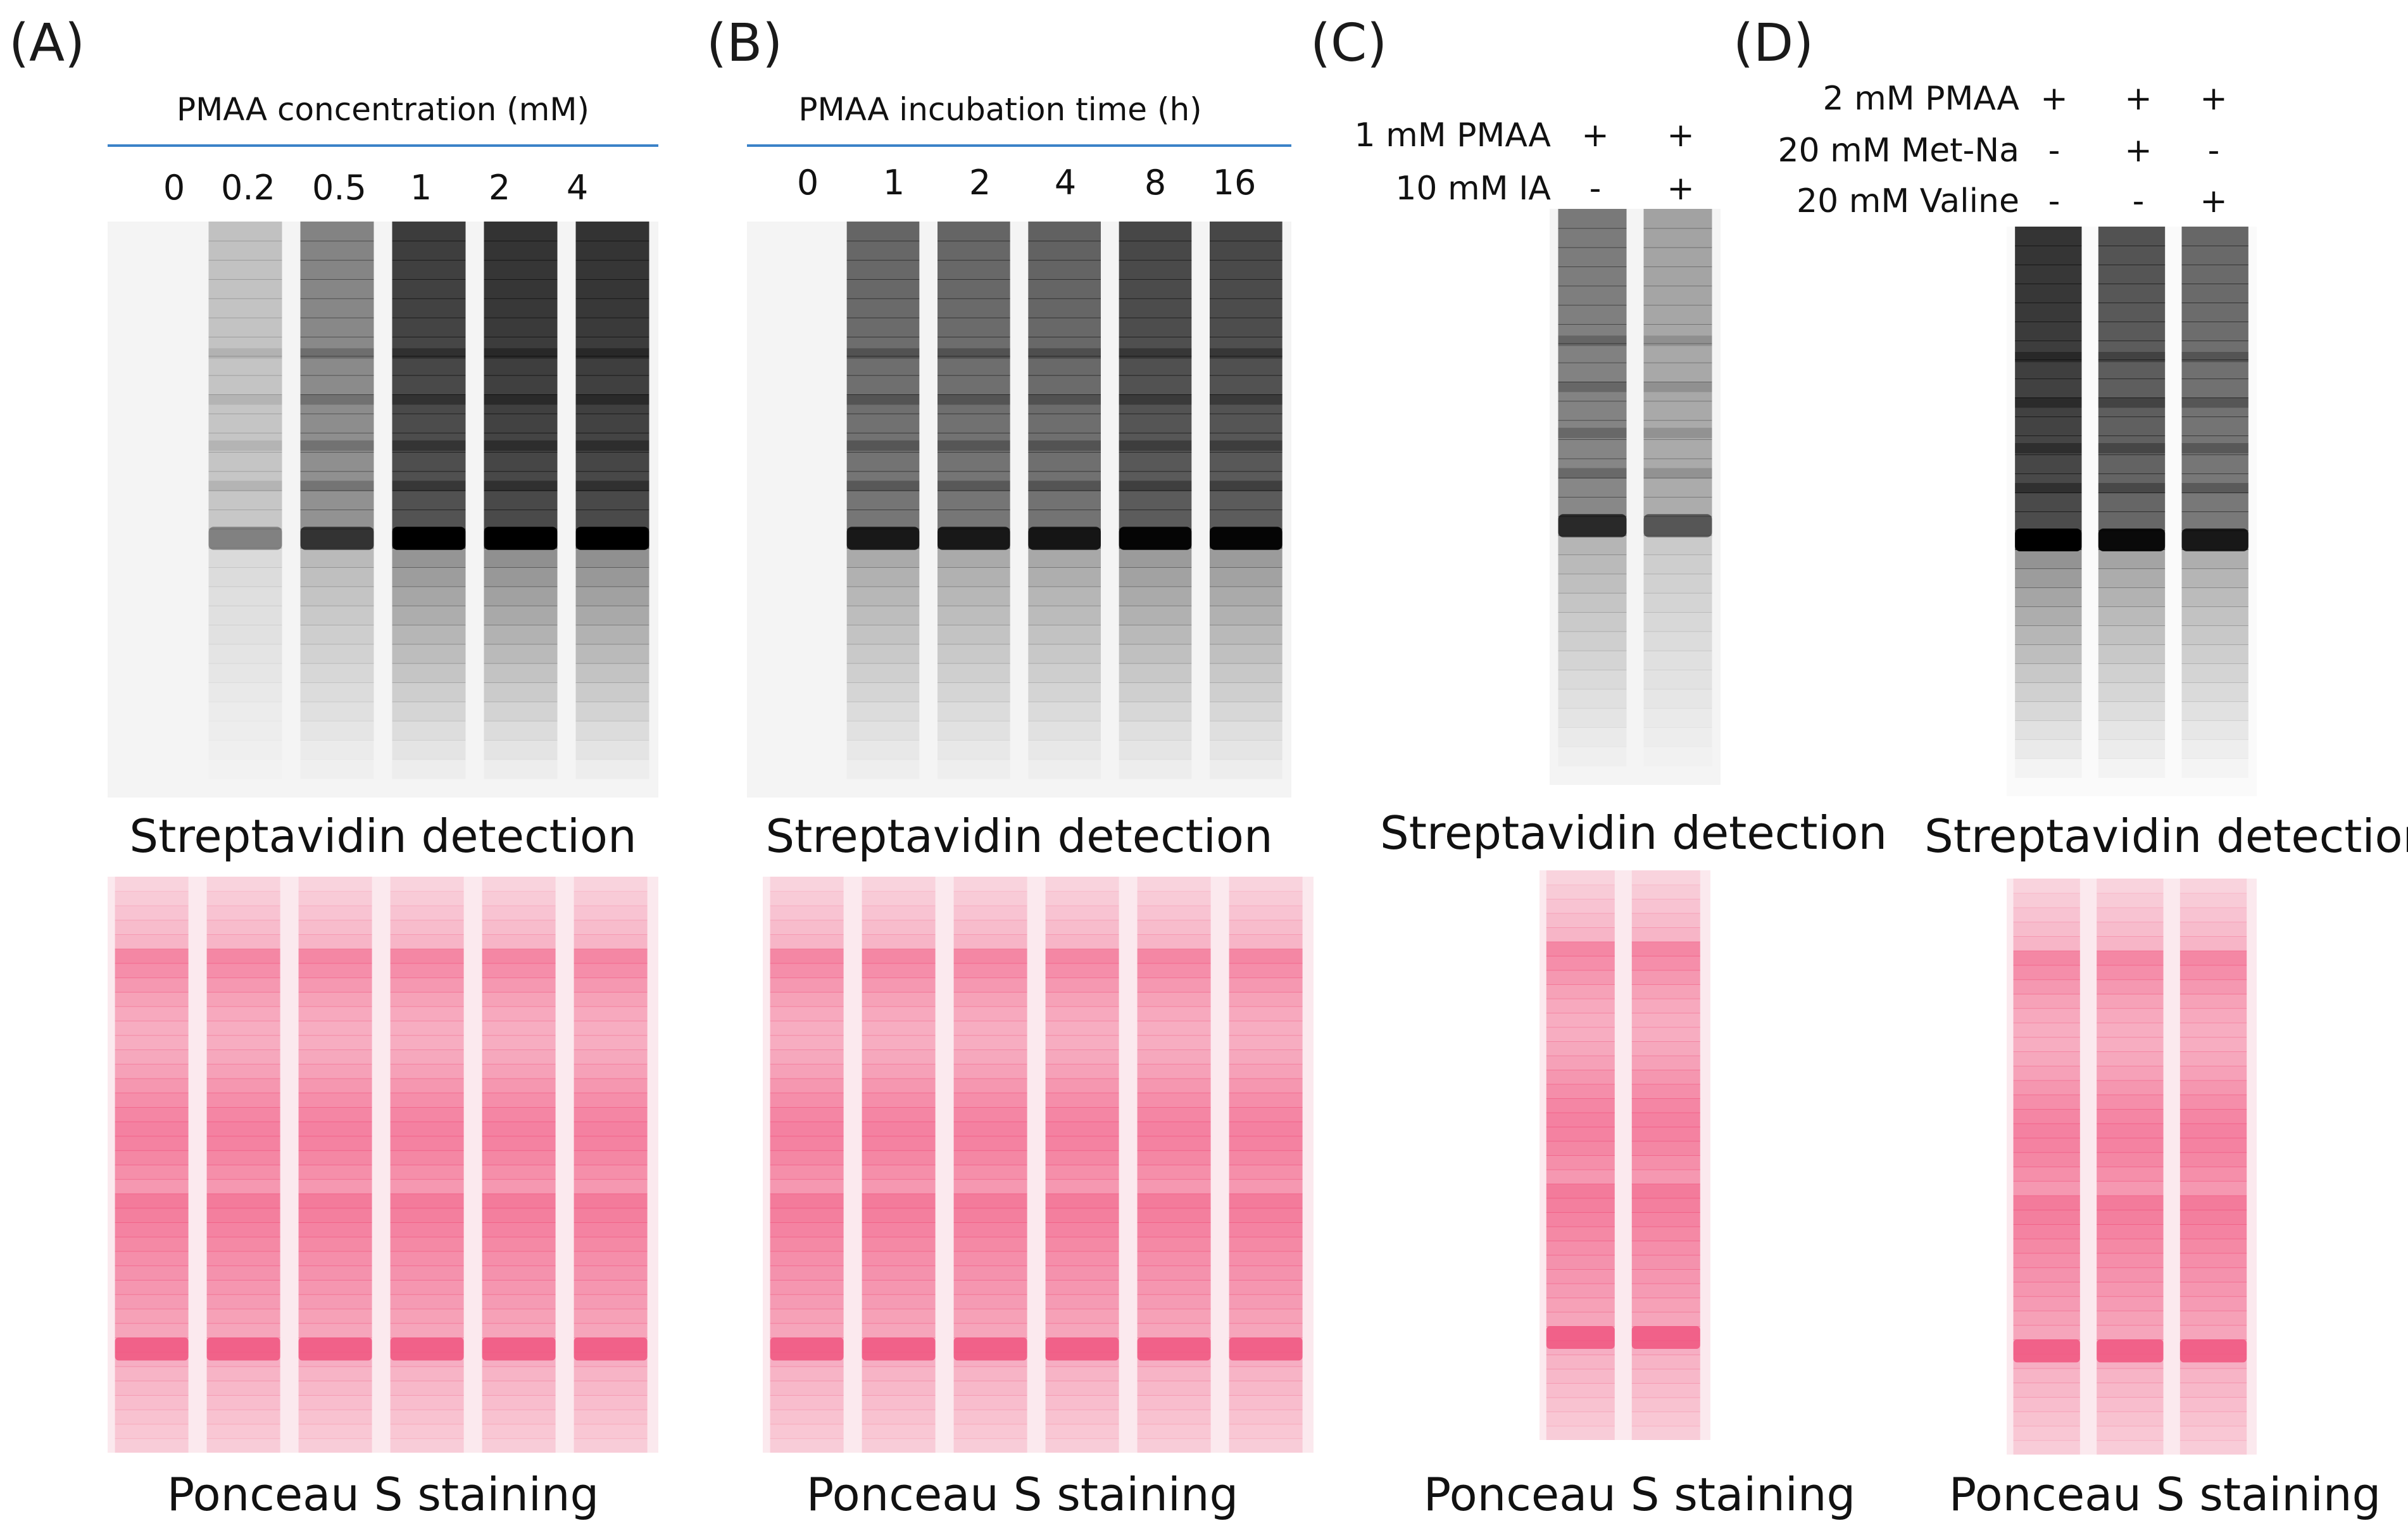 This screenshot has height=1528, width=2408. I want to click on panel-c-ponceau-blot, so click(1624, 1155).